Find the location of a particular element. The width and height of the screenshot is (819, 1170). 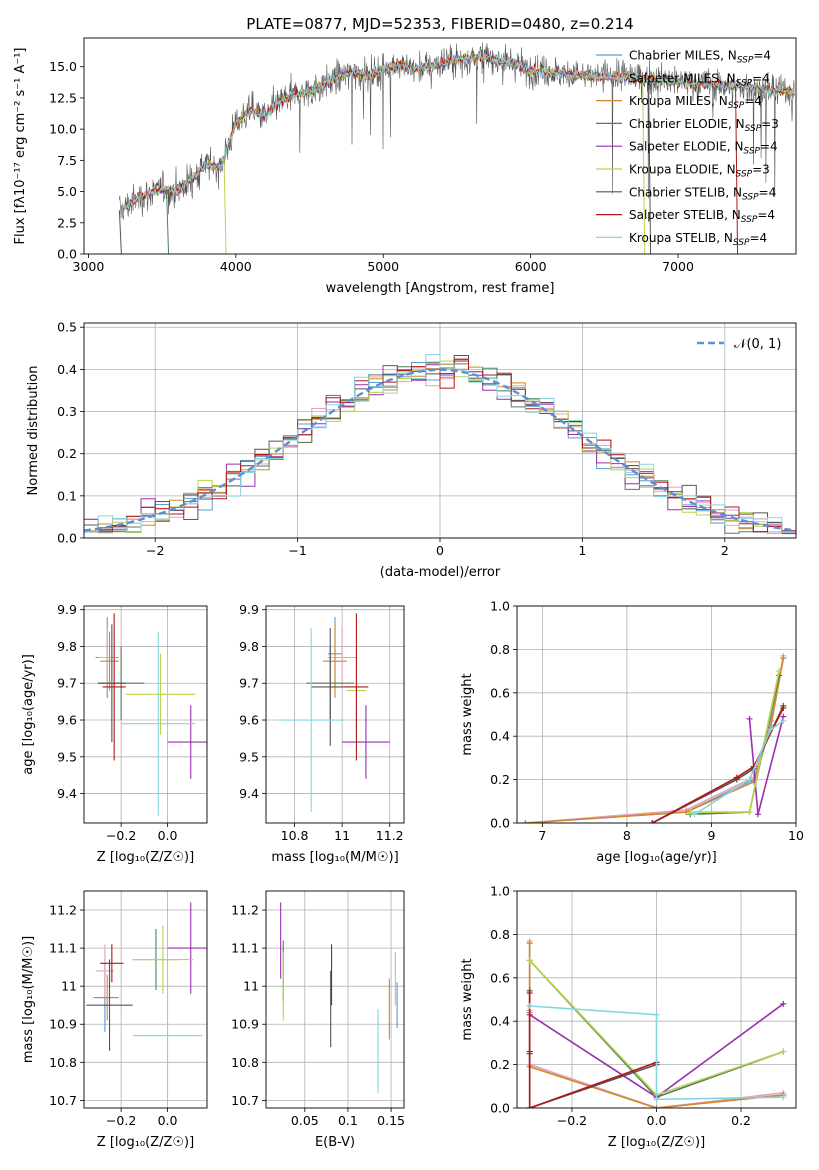

x-tick-label: 0 is located at coordinates (440, 550).